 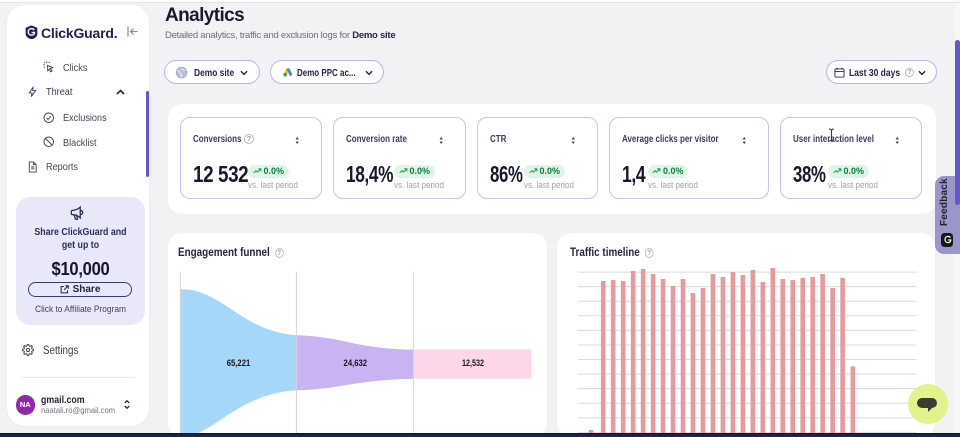 I want to click on svg-text: 24,632, so click(x=355, y=363).